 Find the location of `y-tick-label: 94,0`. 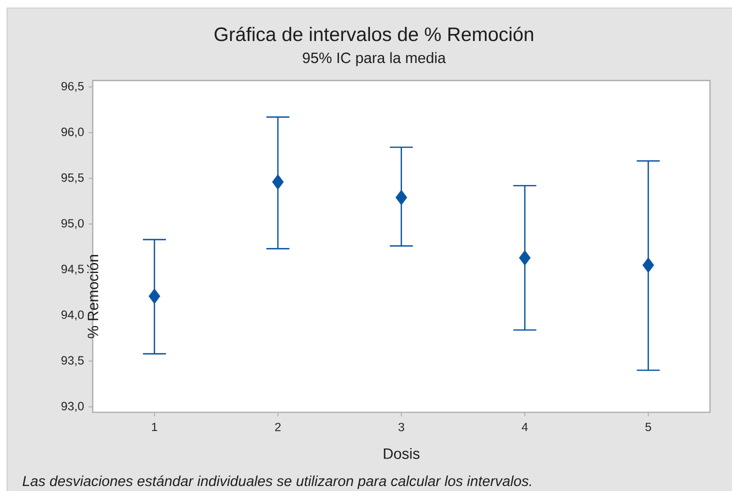

y-tick-label: 94,0 is located at coordinates (72, 315).